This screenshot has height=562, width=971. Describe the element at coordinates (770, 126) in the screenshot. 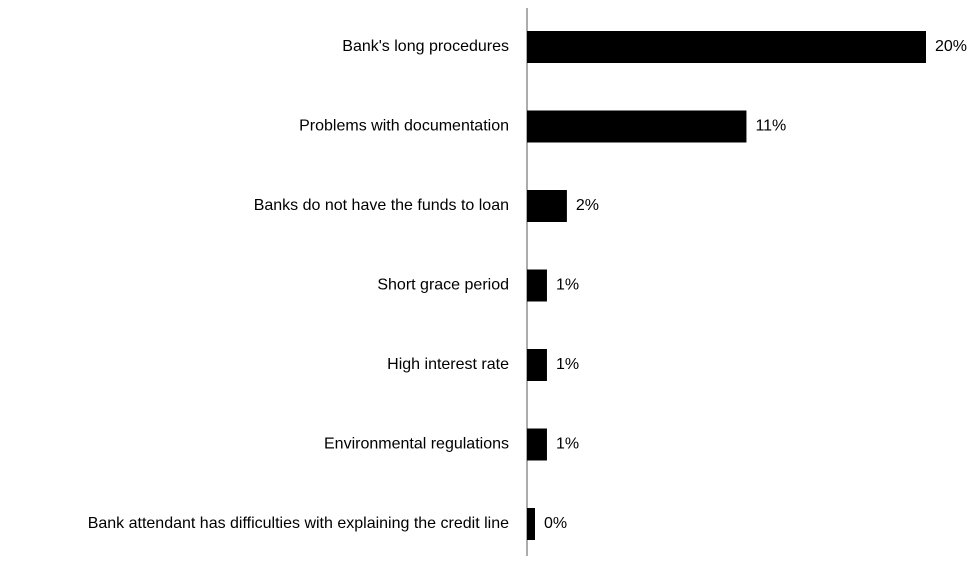

I see `data-label-1: 11%` at that location.